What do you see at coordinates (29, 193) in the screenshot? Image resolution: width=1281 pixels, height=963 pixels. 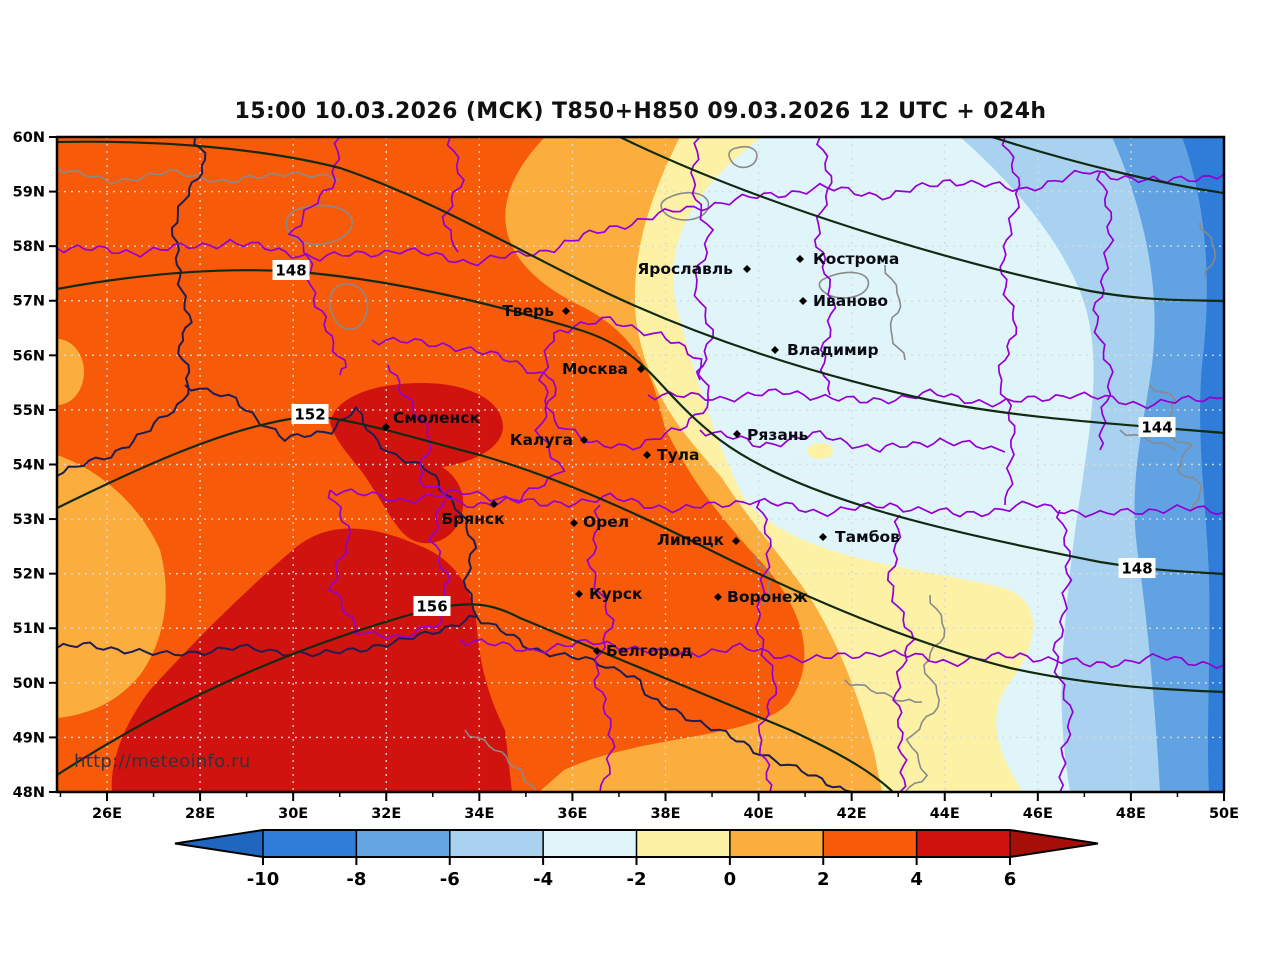 I see `lat-axis-label: 59N` at bounding box center [29, 193].